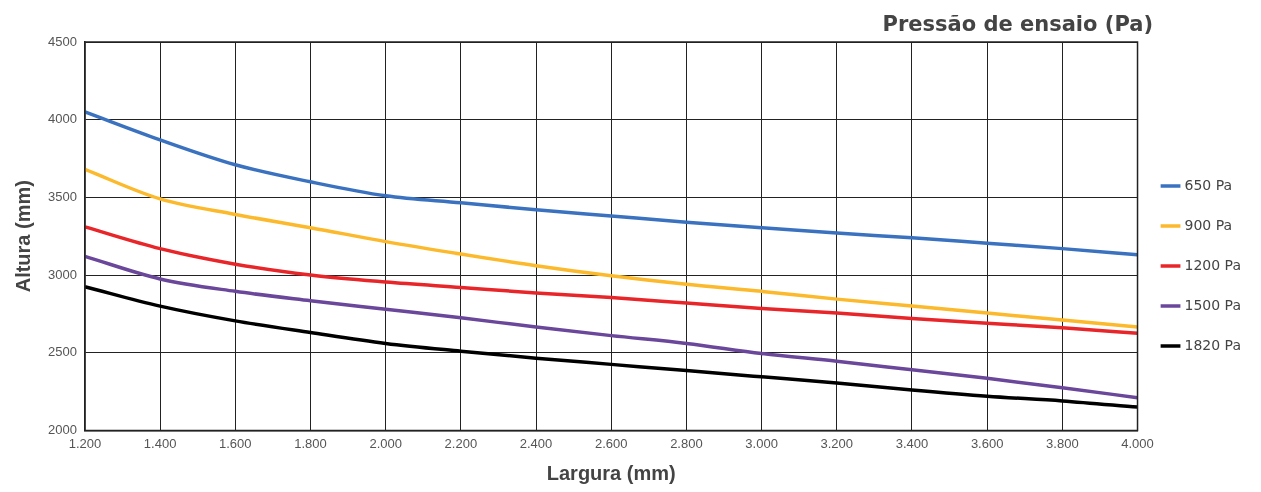  Describe the element at coordinates (987, 443) in the screenshot. I see `x-tick-label: 3.600` at that location.